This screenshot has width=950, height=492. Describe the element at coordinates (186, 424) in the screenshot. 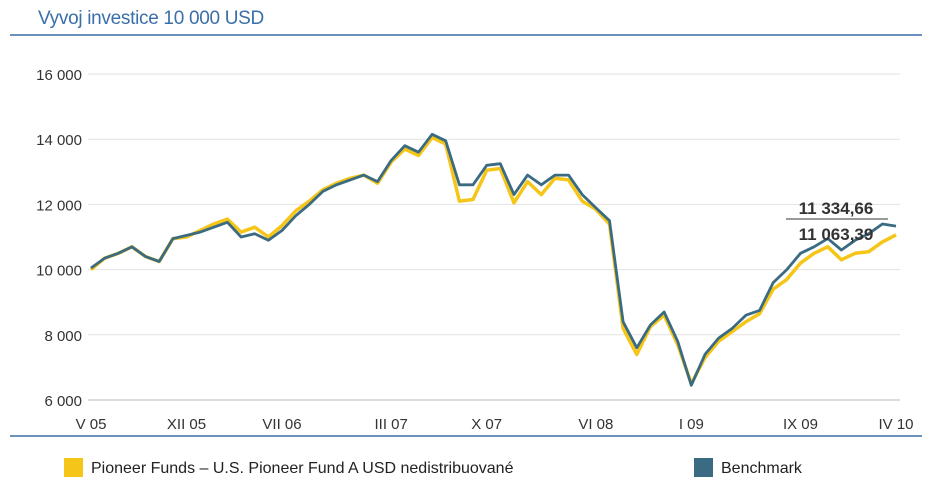

I see `x-tick-label: XII 05` at that location.